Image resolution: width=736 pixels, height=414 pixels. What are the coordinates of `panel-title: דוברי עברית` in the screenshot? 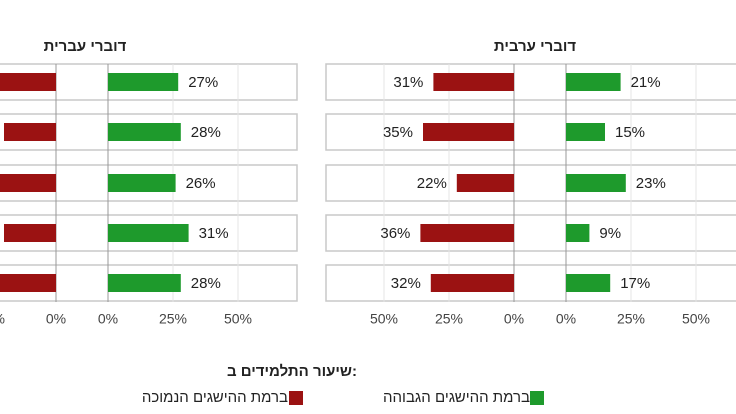 It's located at (85, 46).